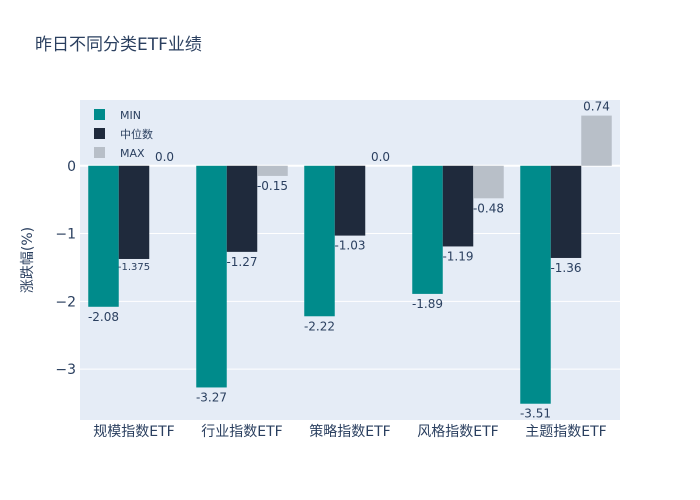 This screenshot has height=500, width=700. Describe the element at coordinates (134, 267) in the screenshot. I see `bar-value-label: -1.375` at that location.